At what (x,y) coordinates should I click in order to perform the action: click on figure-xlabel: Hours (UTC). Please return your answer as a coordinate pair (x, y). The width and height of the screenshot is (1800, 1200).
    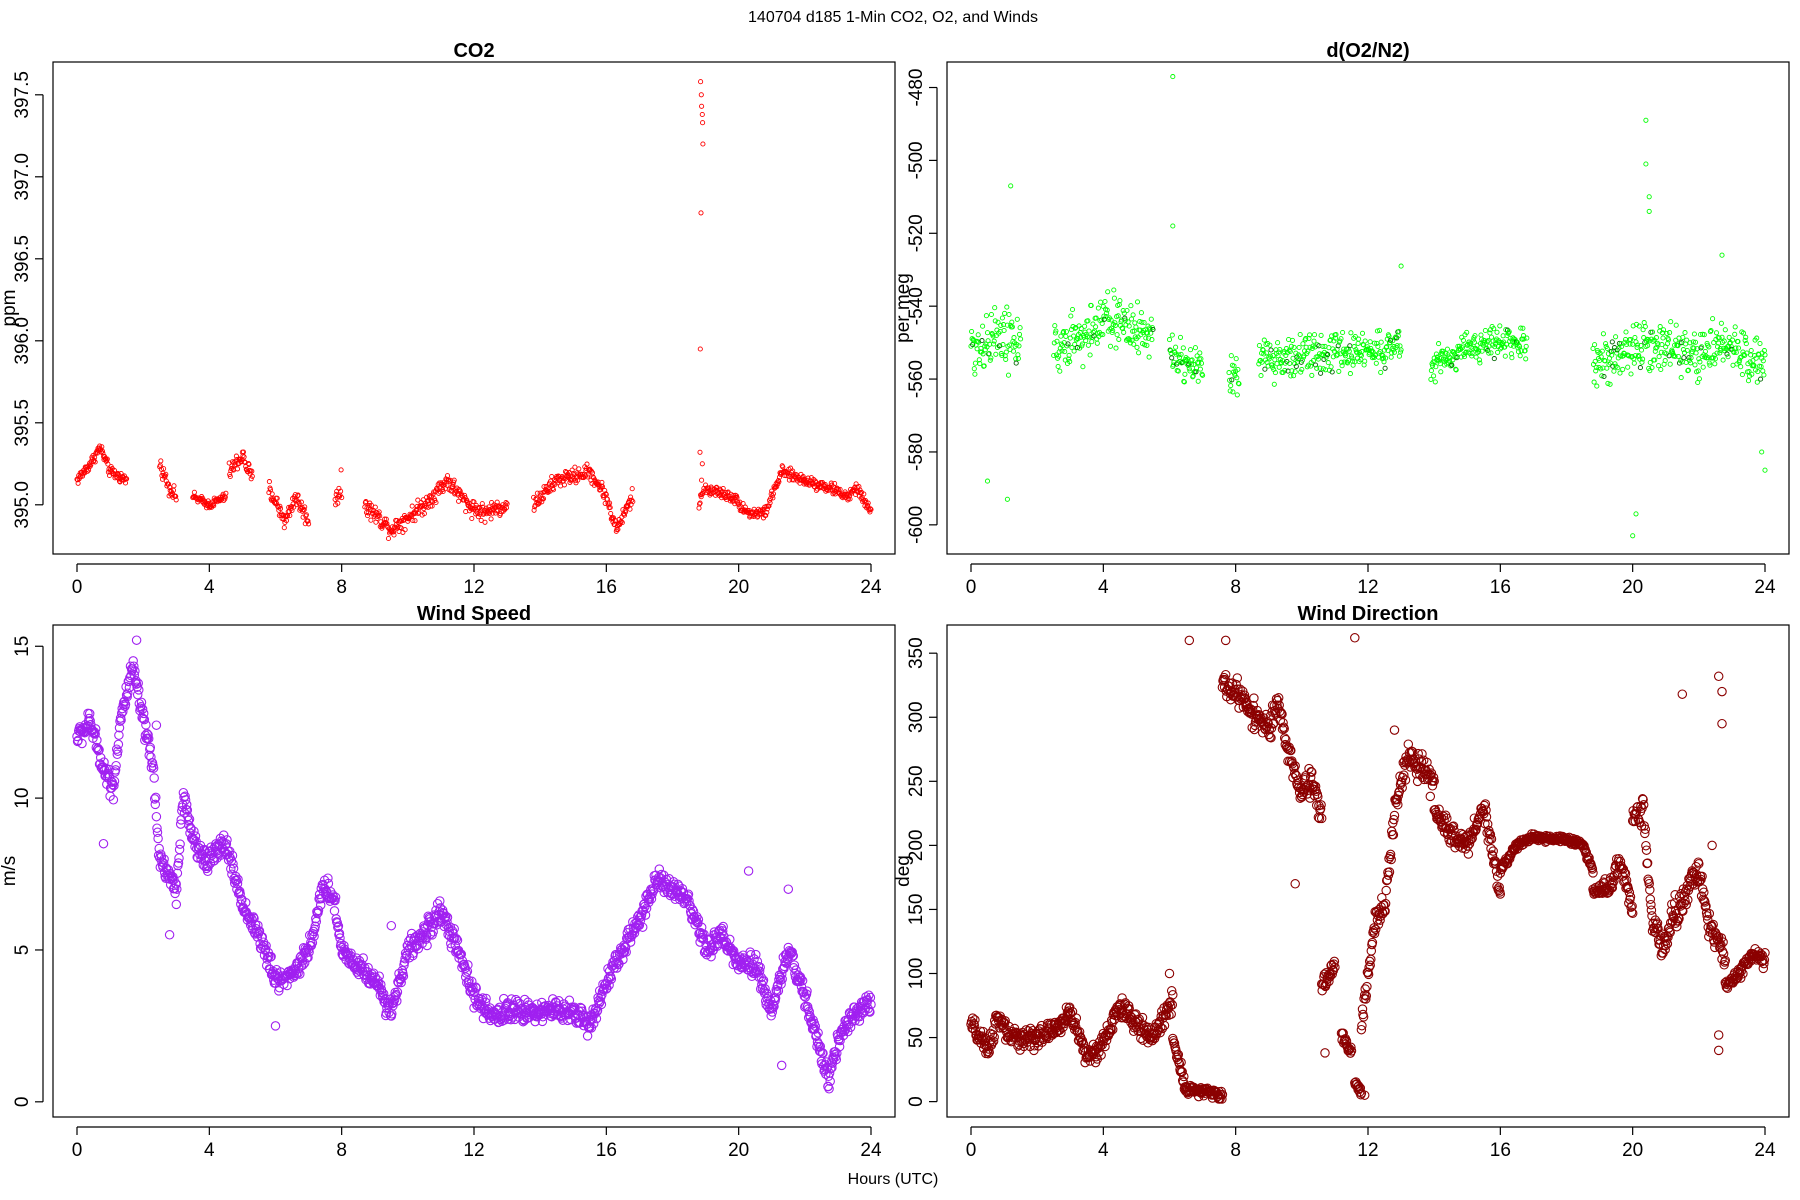
    Looking at the image, I should click on (893, 1179).